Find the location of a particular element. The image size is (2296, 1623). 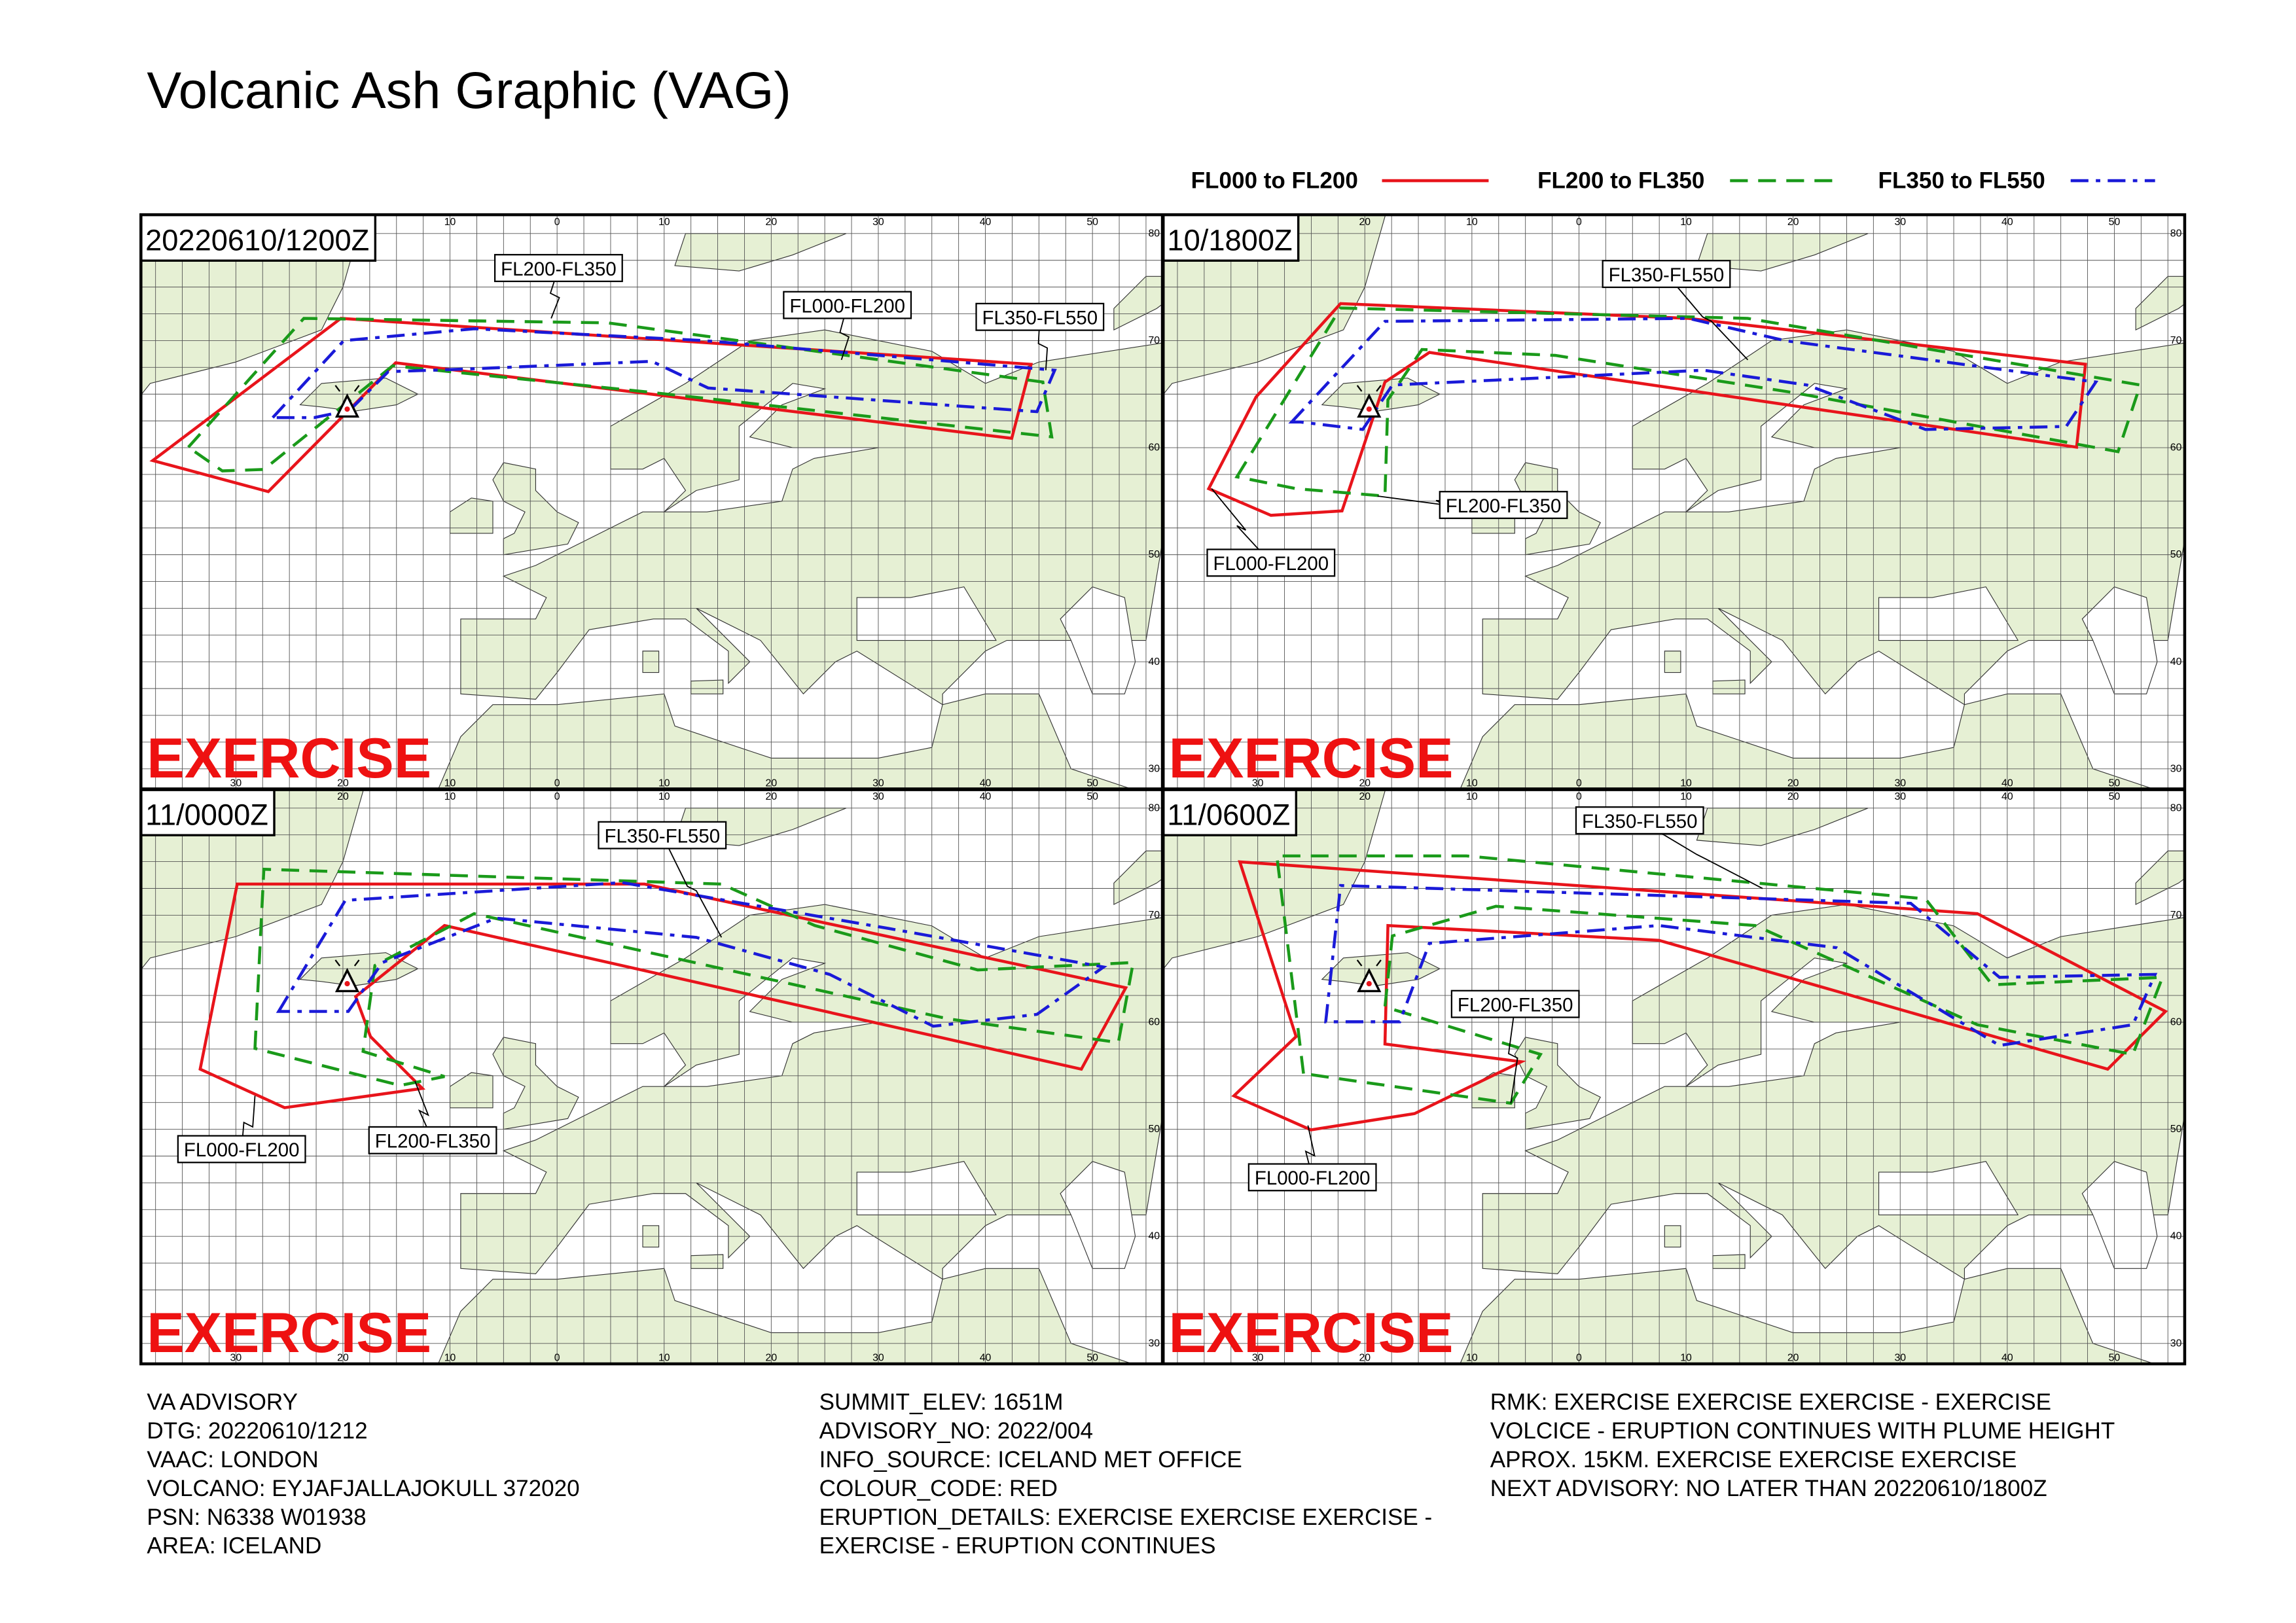

advisory-line: SUMMIT_ELEV: 1651M is located at coordinates (941, 1402).